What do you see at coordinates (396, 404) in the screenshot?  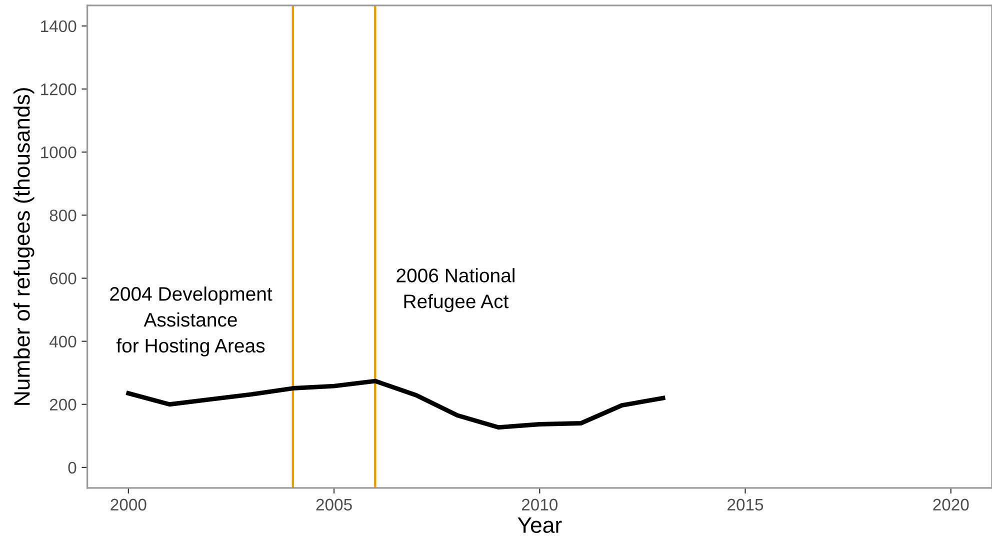 I see `line-series` at bounding box center [396, 404].